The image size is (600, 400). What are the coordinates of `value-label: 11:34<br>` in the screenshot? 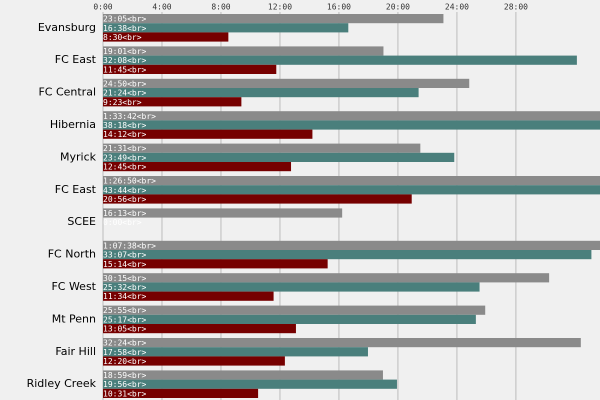 It's located at (125, 296).